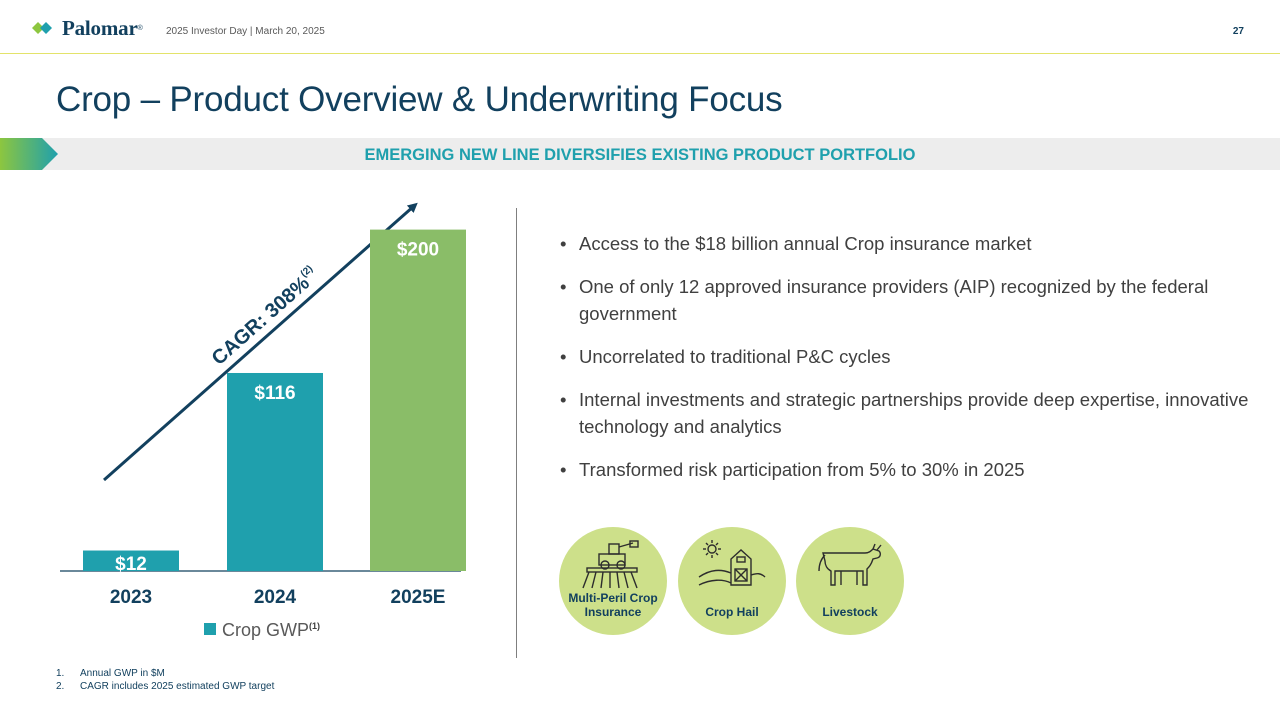 This screenshot has height=720, width=1280. Describe the element at coordinates (271, 630) in the screenshot. I see `legend-label: Crop GWP(1)` at that location.